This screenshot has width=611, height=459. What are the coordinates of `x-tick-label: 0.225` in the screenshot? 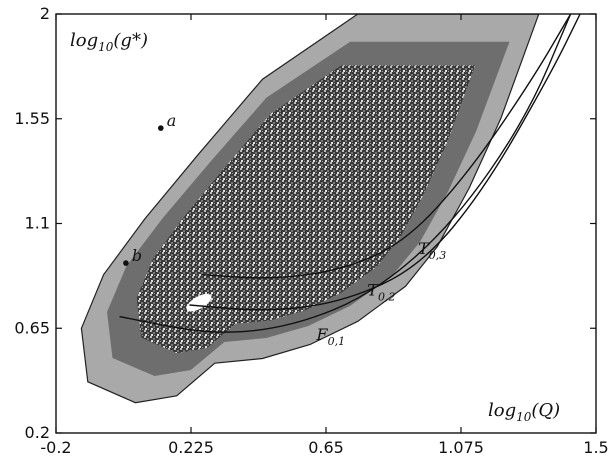 It's located at (191, 447).